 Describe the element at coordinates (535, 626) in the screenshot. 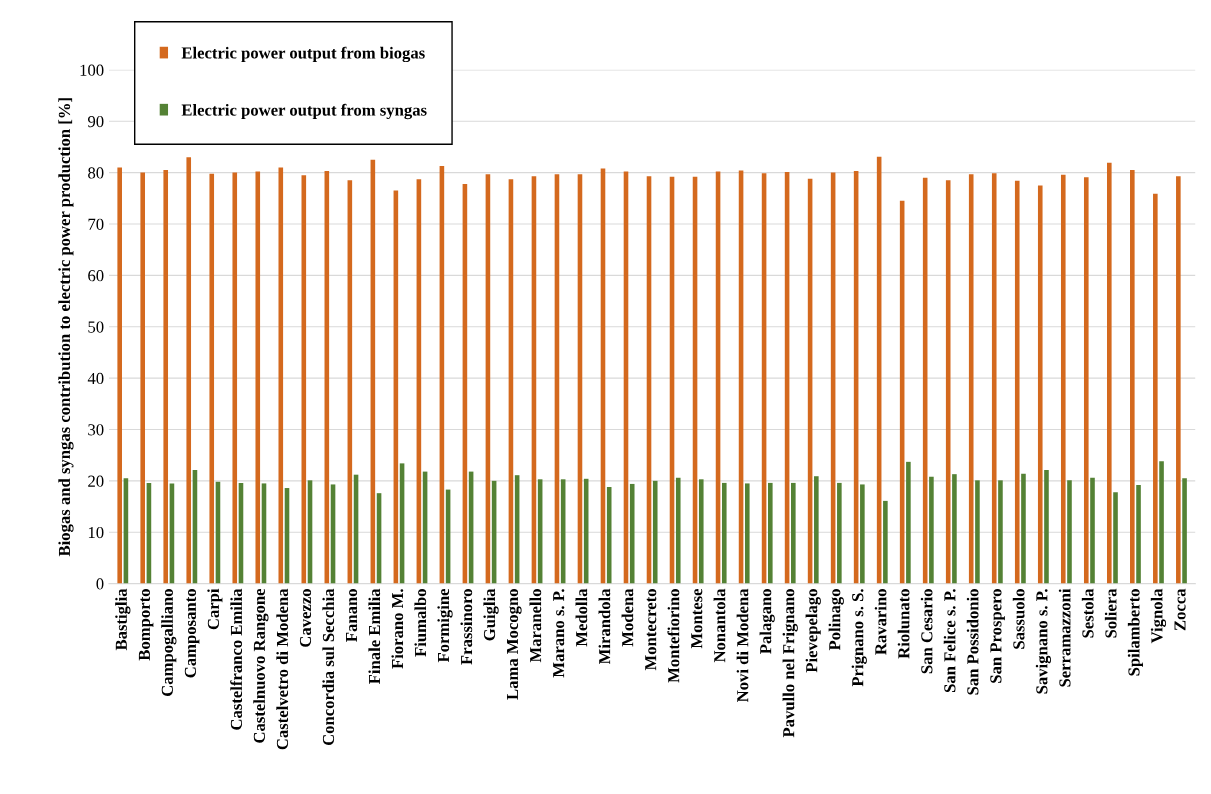

I see `x-tick-label: Maranello` at that location.